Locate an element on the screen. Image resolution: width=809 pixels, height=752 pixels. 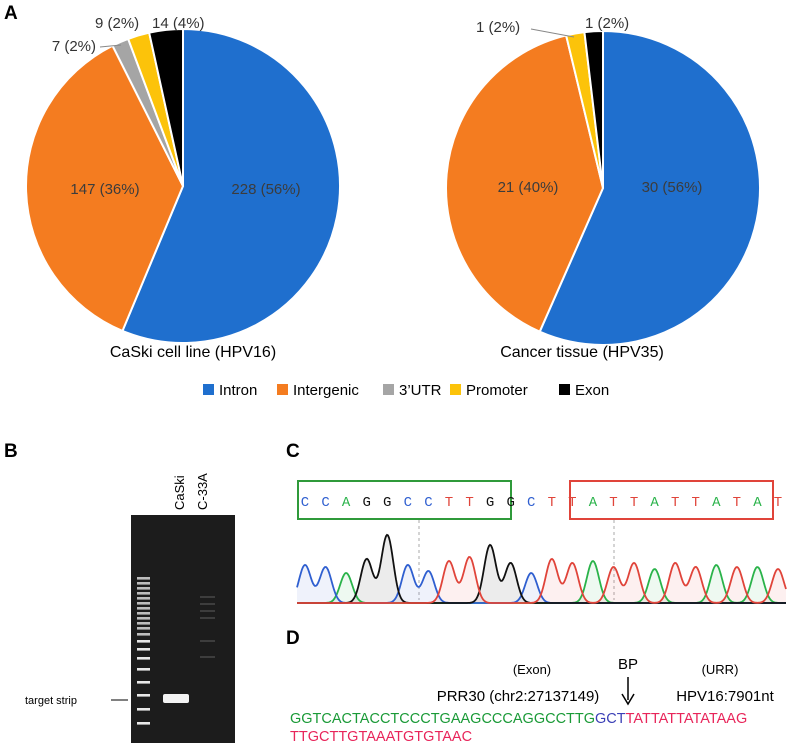
junction-sequence-line-2: TTGCTTGTAAATGTGTAAC is located at coordinates (381, 737).